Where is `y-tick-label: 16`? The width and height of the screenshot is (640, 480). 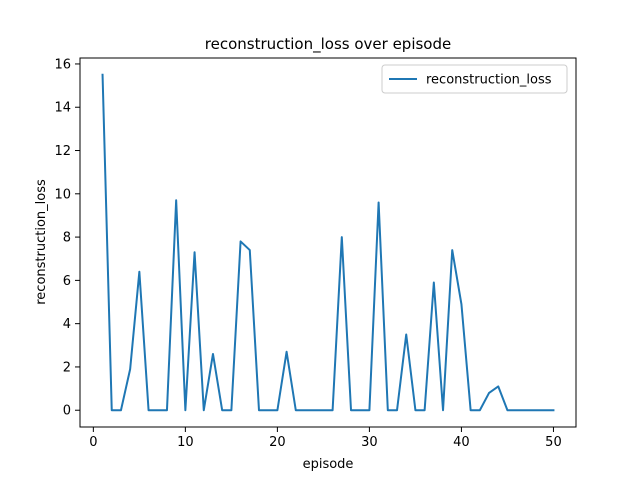 y-tick-label: 16 is located at coordinates (62, 64).